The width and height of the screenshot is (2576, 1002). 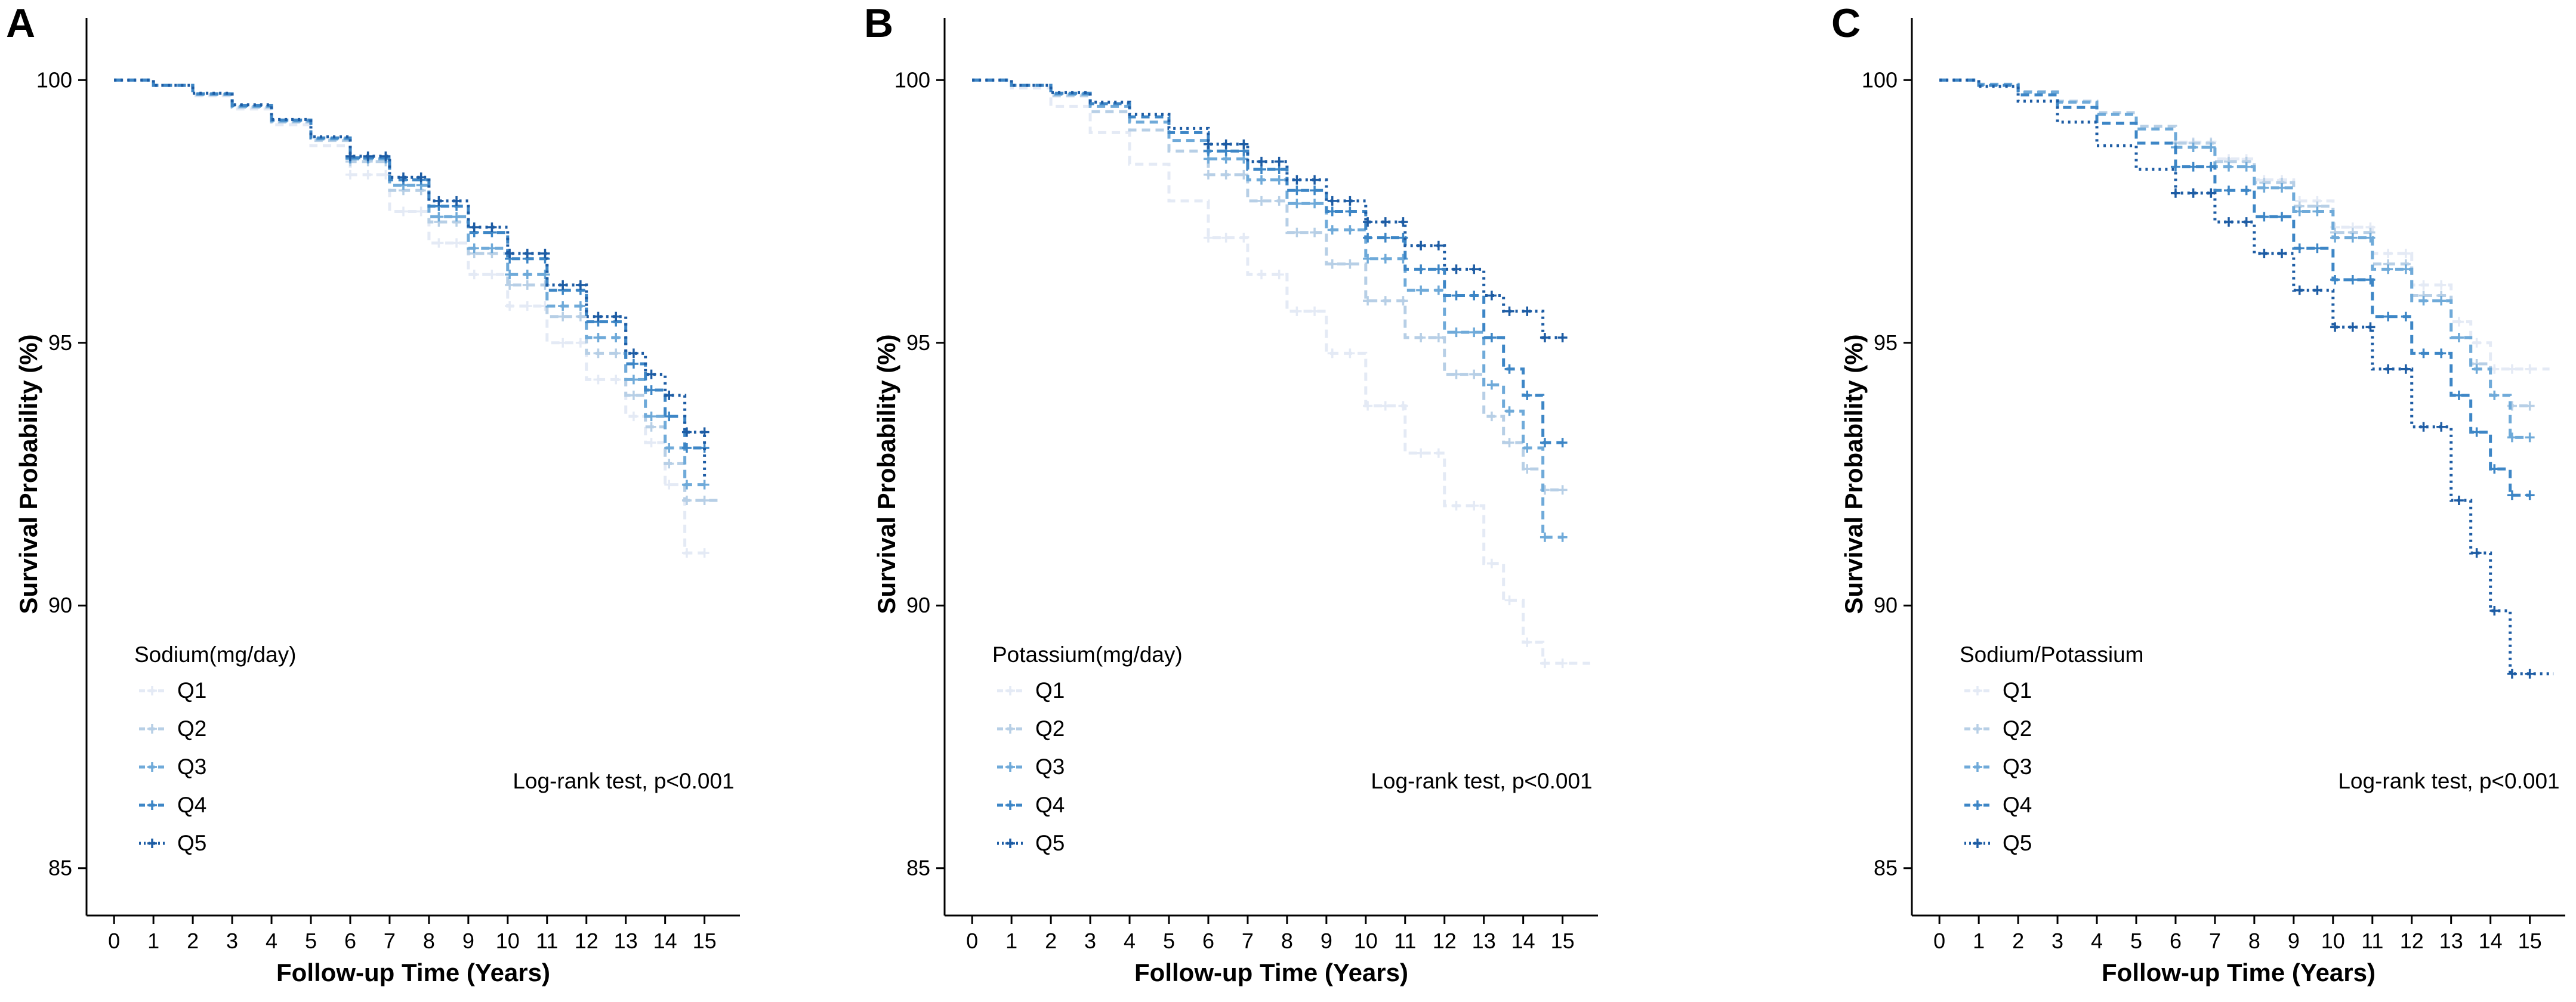 I want to click on y-tick-label: 95, so click(x=60, y=342).